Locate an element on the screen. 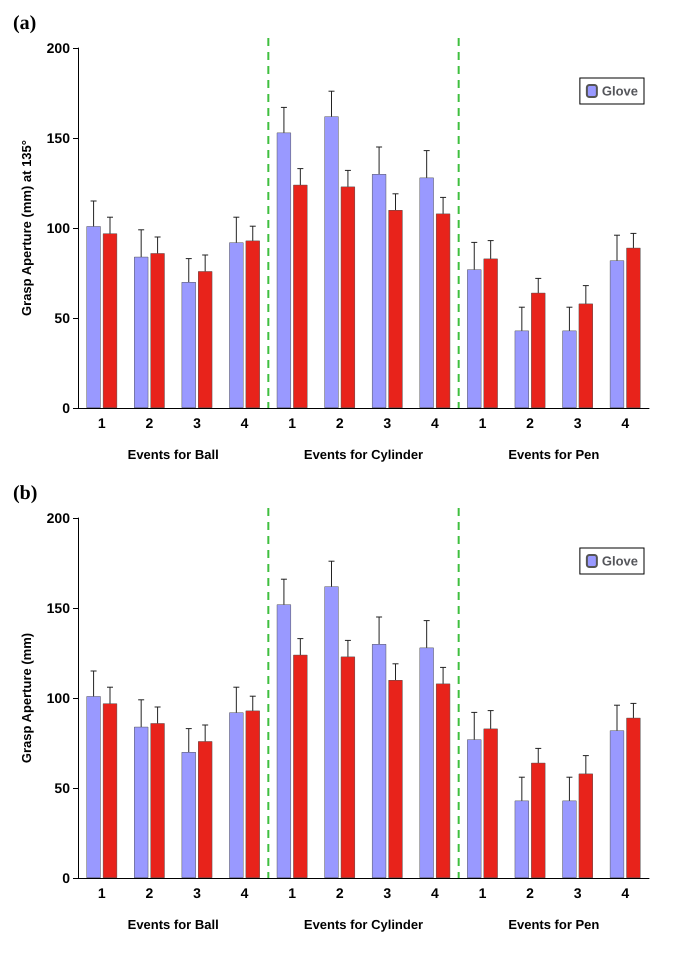 The height and width of the screenshot is (962, 674). chart-title: (b) is located at coordinates (25, 493).